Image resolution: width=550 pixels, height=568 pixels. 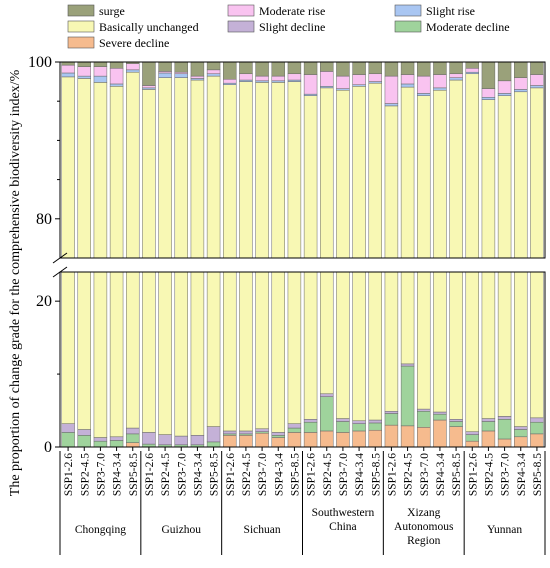 What do you see at coordinates (262, 530) in the screenshot?
I see `group-label: Sichuan` at bounding box center [262, 530].